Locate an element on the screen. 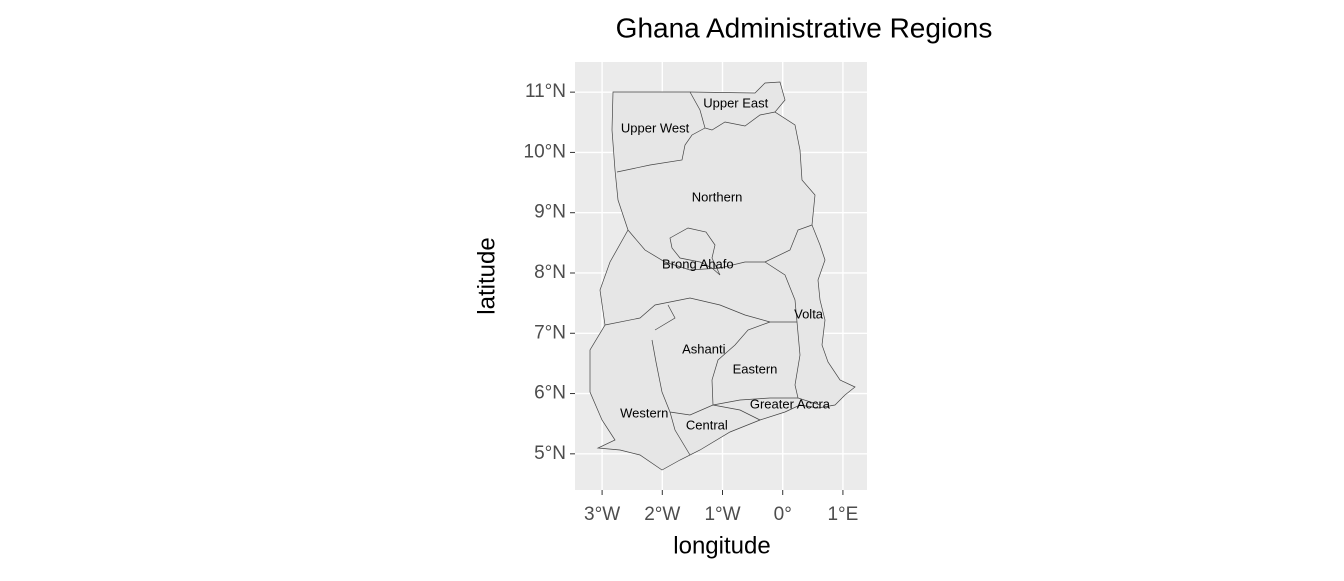 The image size is (1344, 581). y-tick-label: 7°N is located at coordinates (550, 332).